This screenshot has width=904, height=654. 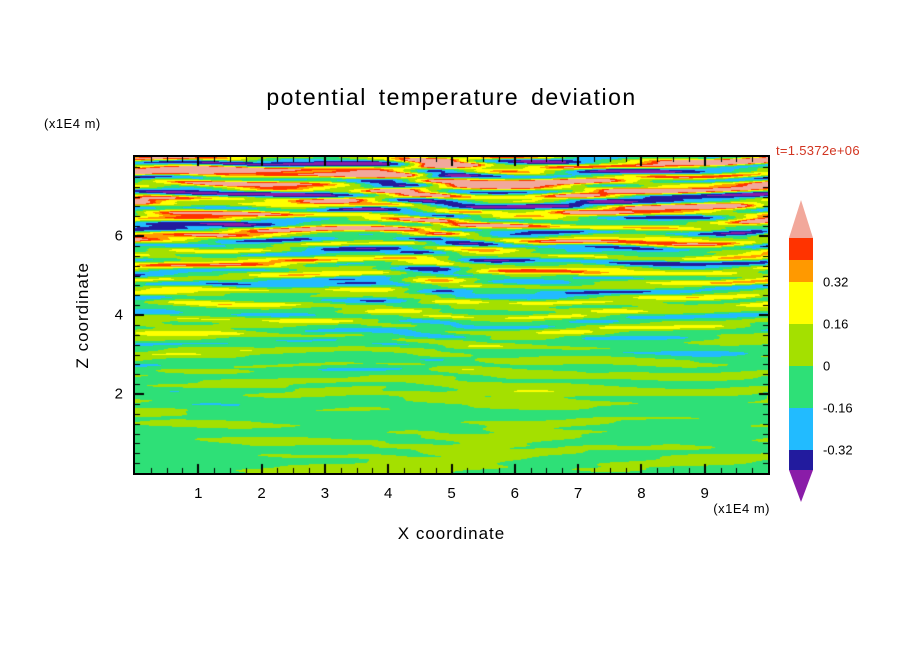 What do you see at coordinates (801, 249) in the screenshot?
I see `colorbar-segment-red` at bounding box center [801, 249].